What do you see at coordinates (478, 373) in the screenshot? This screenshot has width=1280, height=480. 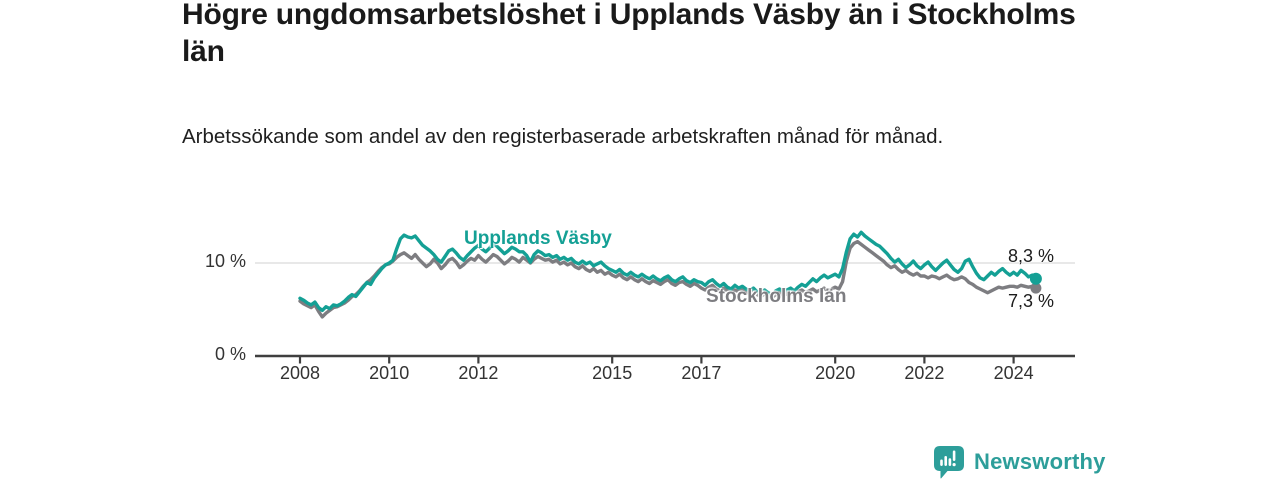 I see `x-axis-label-2012: 2012` at bounding box center [478, 373].